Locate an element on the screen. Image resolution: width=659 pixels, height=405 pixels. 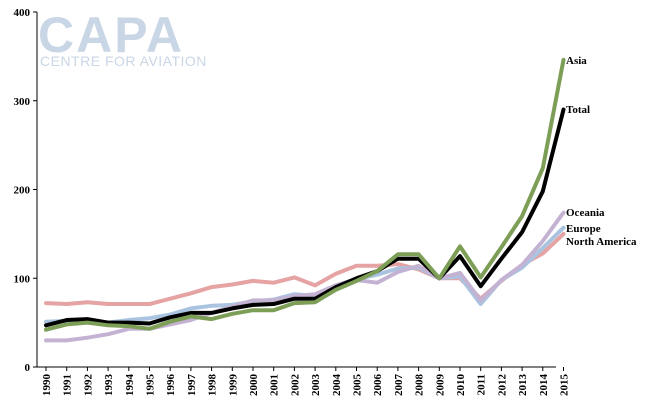
x-tick-label: 2007 is located at coordinates (399, 385).